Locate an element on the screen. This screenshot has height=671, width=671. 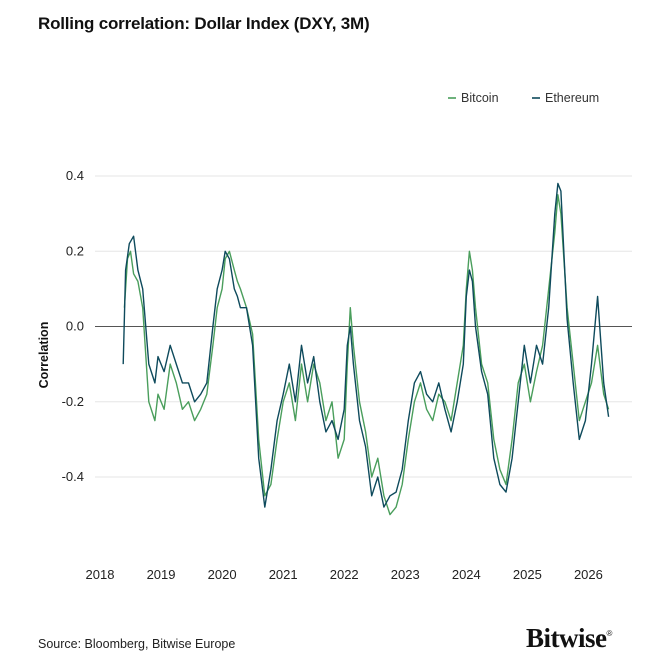
x-tick-label: 2019 is located at coordinates (161, 574).